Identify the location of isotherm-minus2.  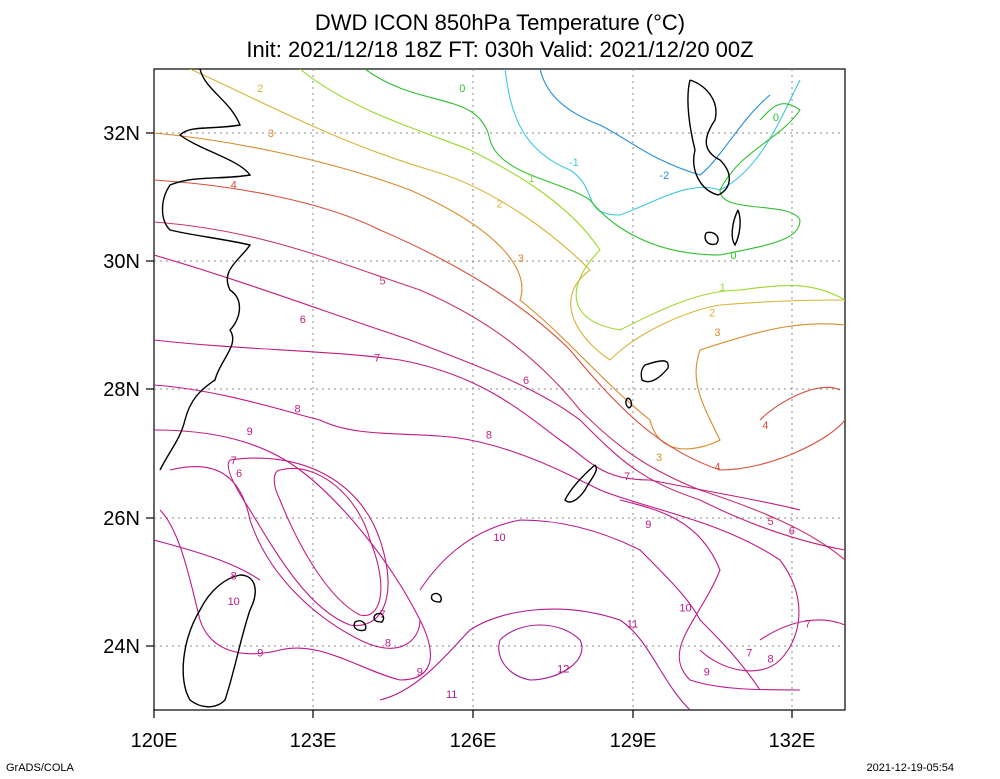
(655, 122).